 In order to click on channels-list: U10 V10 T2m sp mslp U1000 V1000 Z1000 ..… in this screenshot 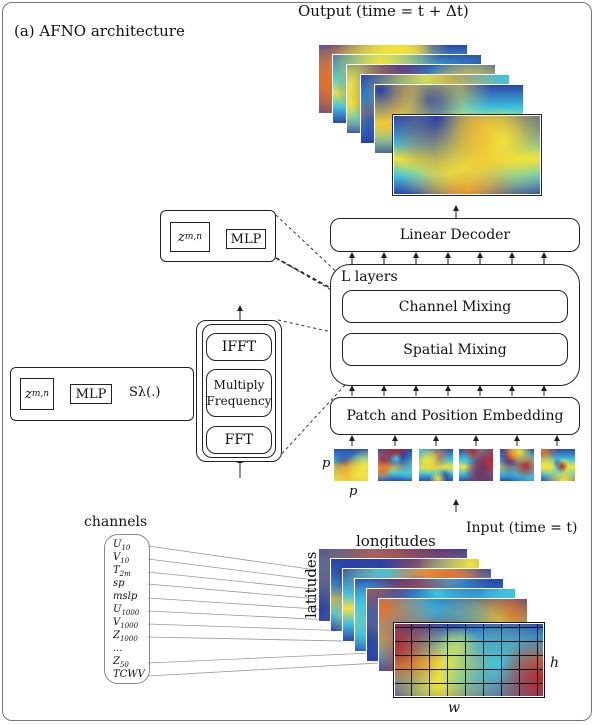, I will do `click(127, 609)`.